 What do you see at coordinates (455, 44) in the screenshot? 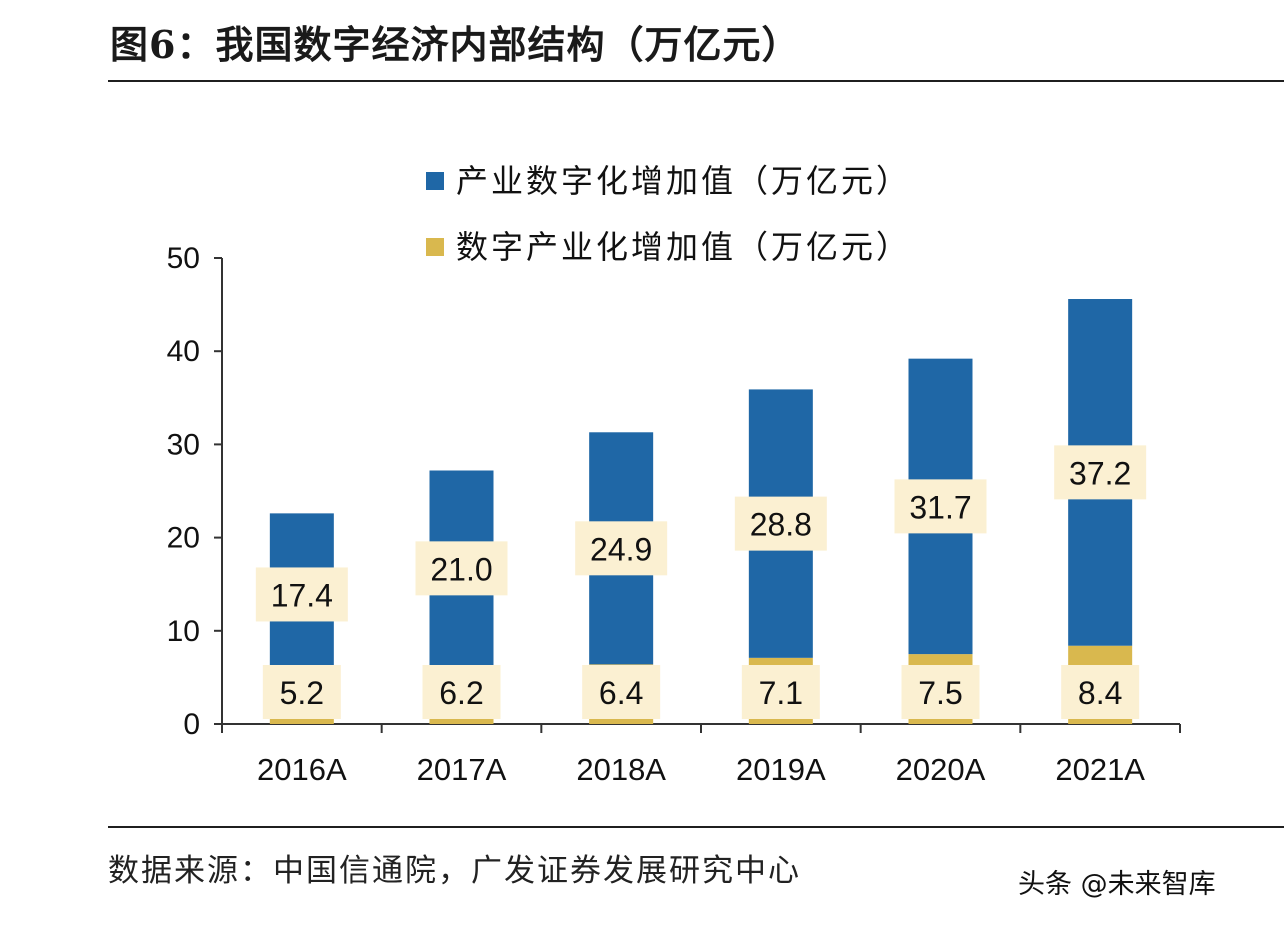
I see `page-title: 图6：我国数字经济内部结构（万亿元）` at bounding box center [455, 44].